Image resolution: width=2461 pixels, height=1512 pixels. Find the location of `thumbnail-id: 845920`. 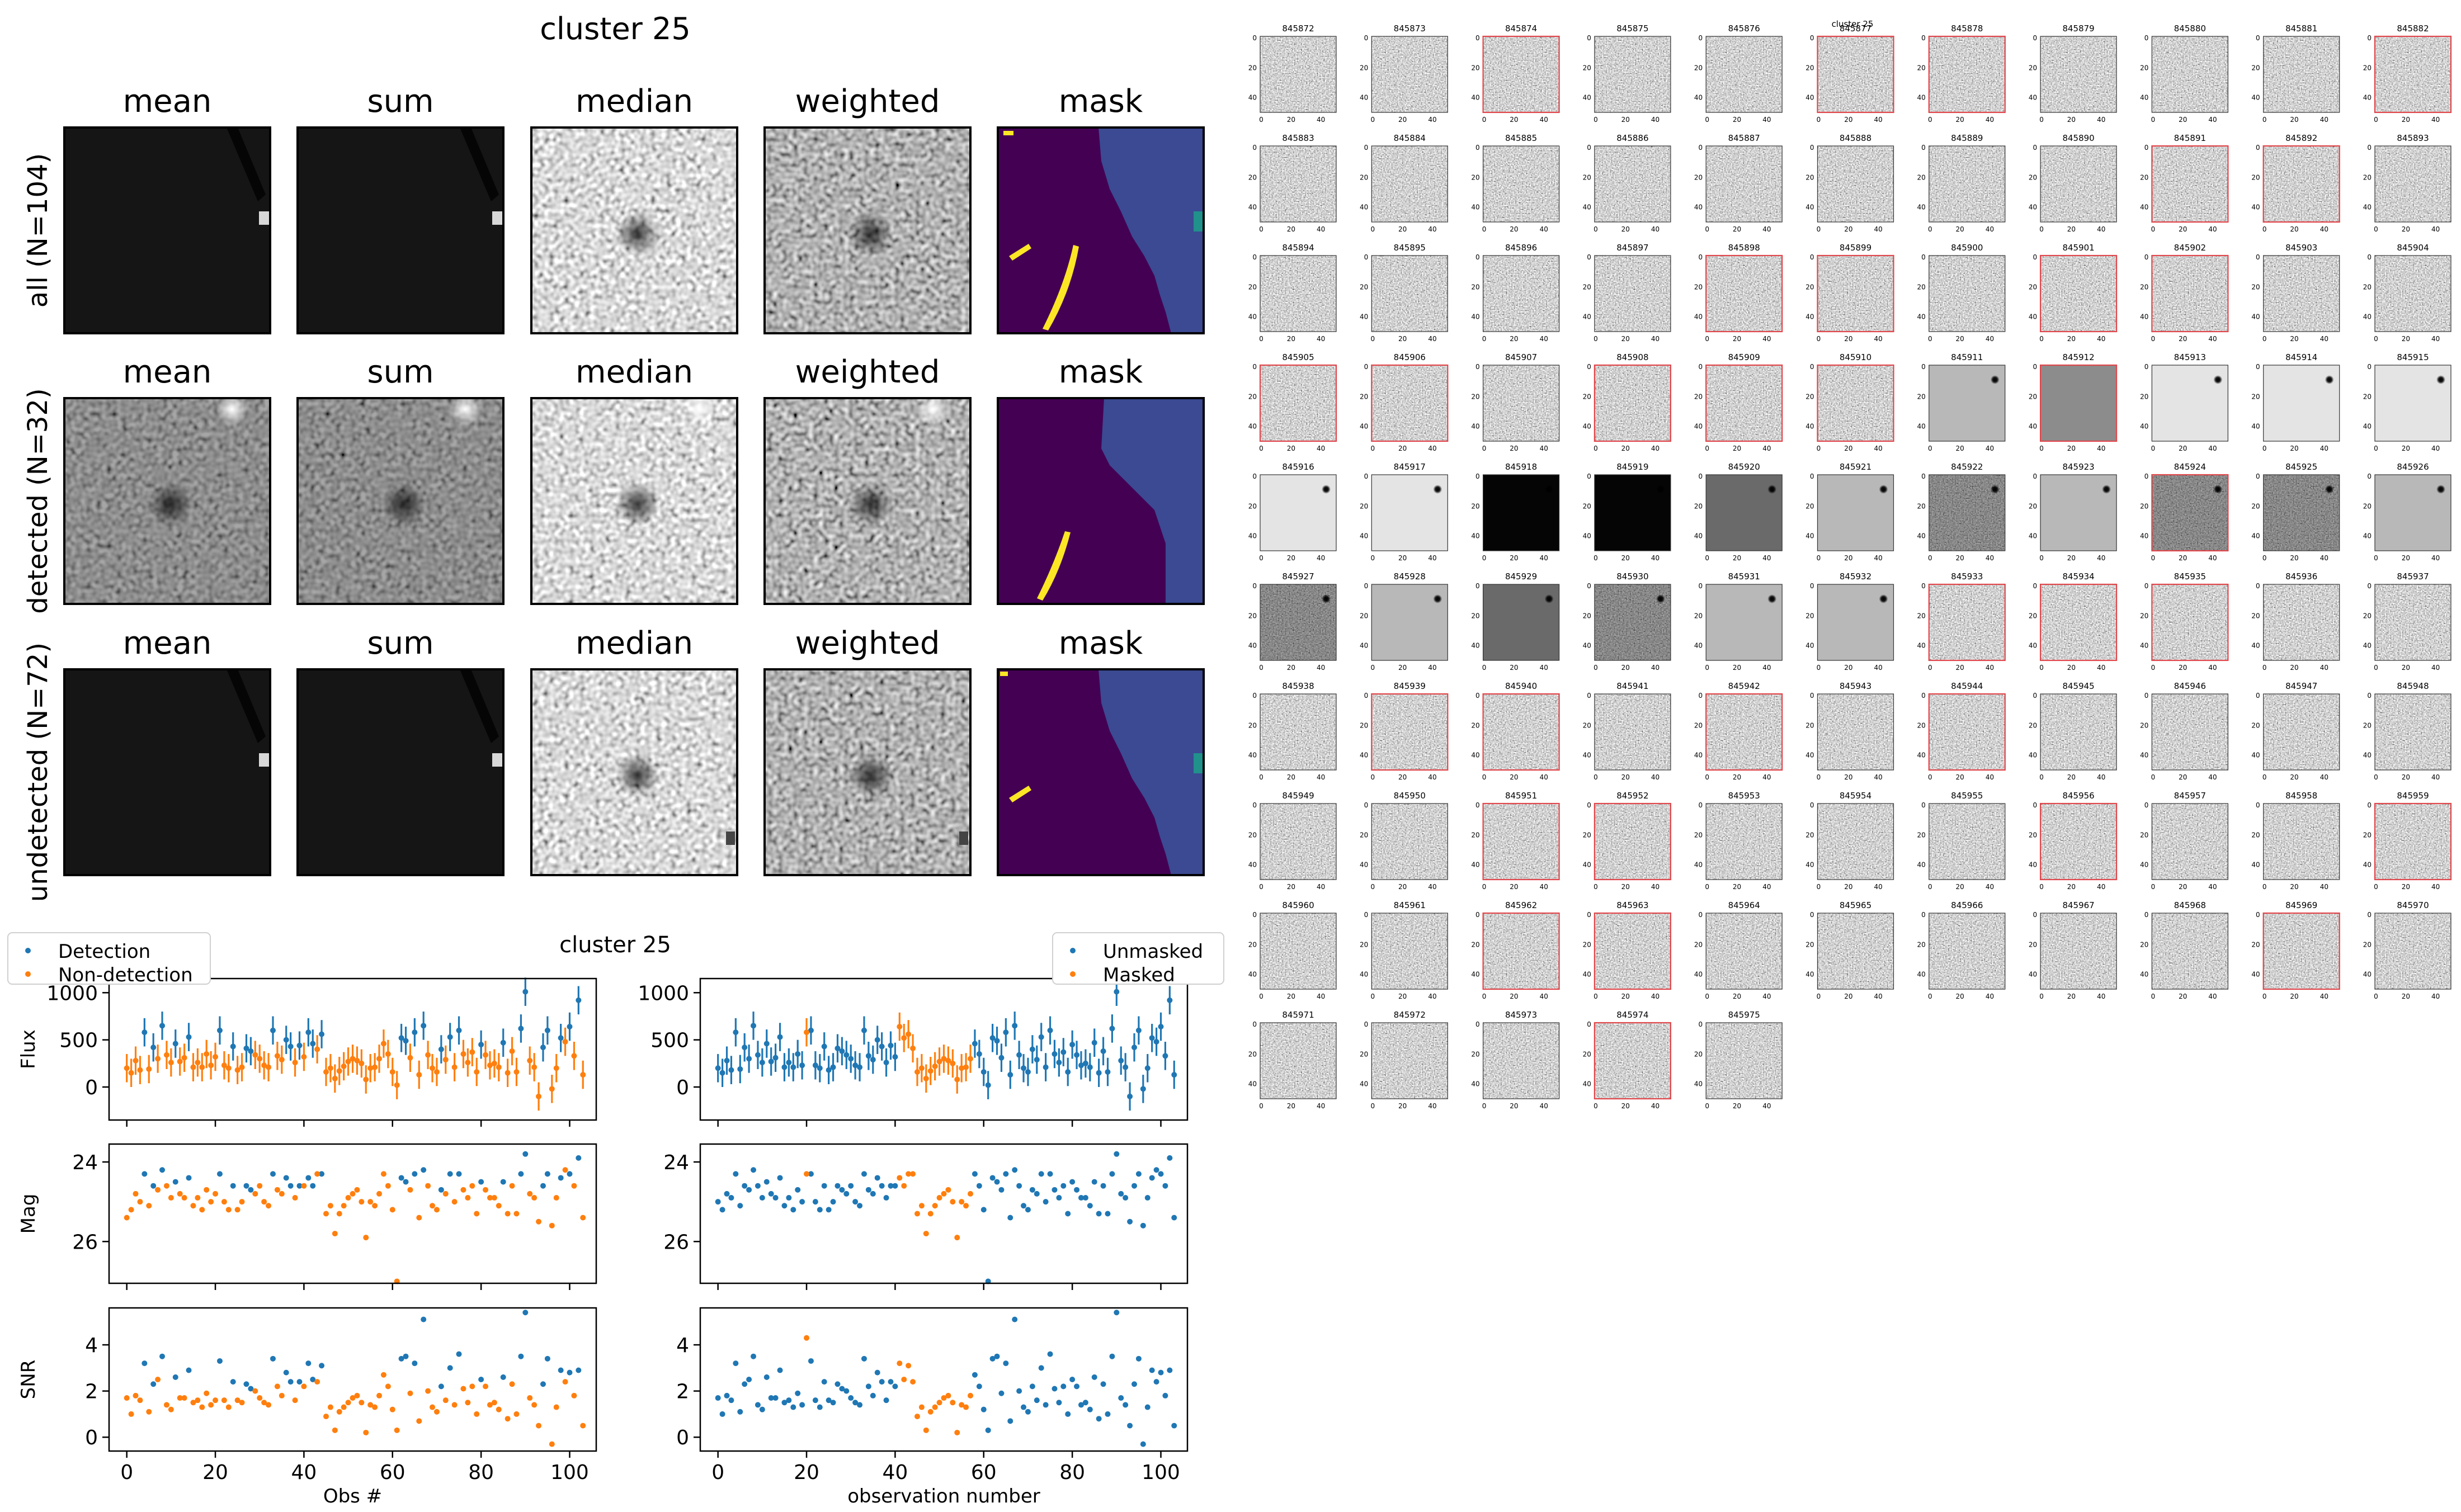

thumbnail-id: 845920 is located at coordinates (1744, 467).